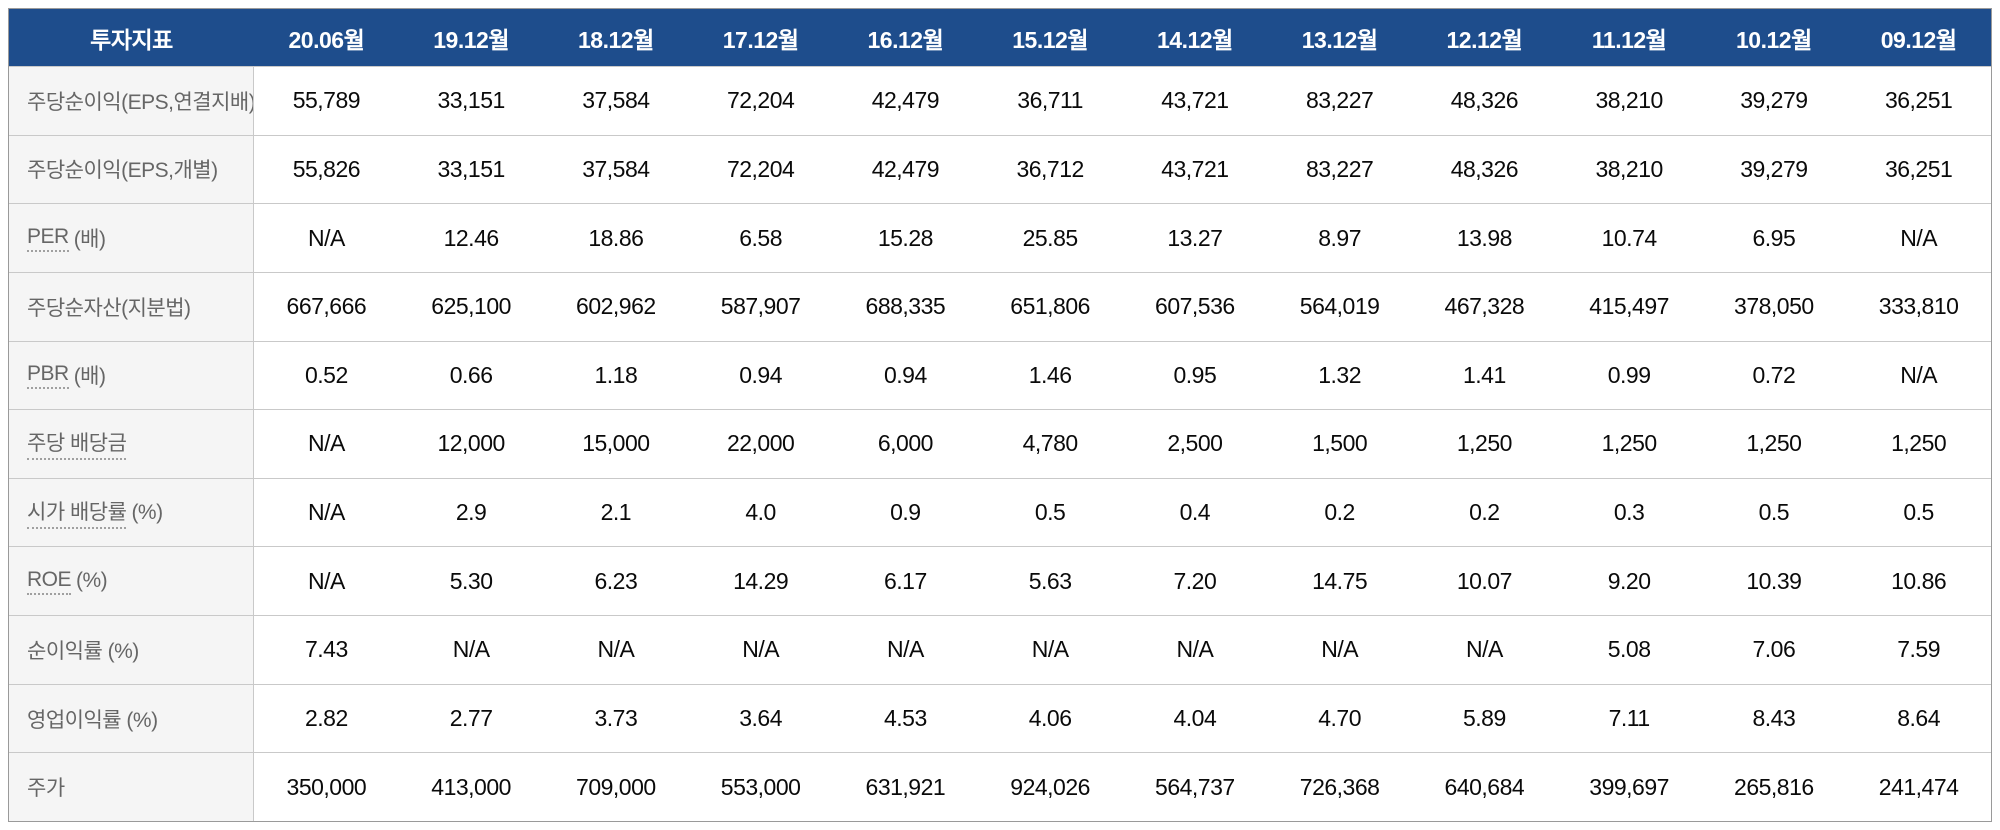 The width and height of the screenshot is (2000, 830). I want to click on label-text-bps: 주당순자산(지분법), so click(109, 308).